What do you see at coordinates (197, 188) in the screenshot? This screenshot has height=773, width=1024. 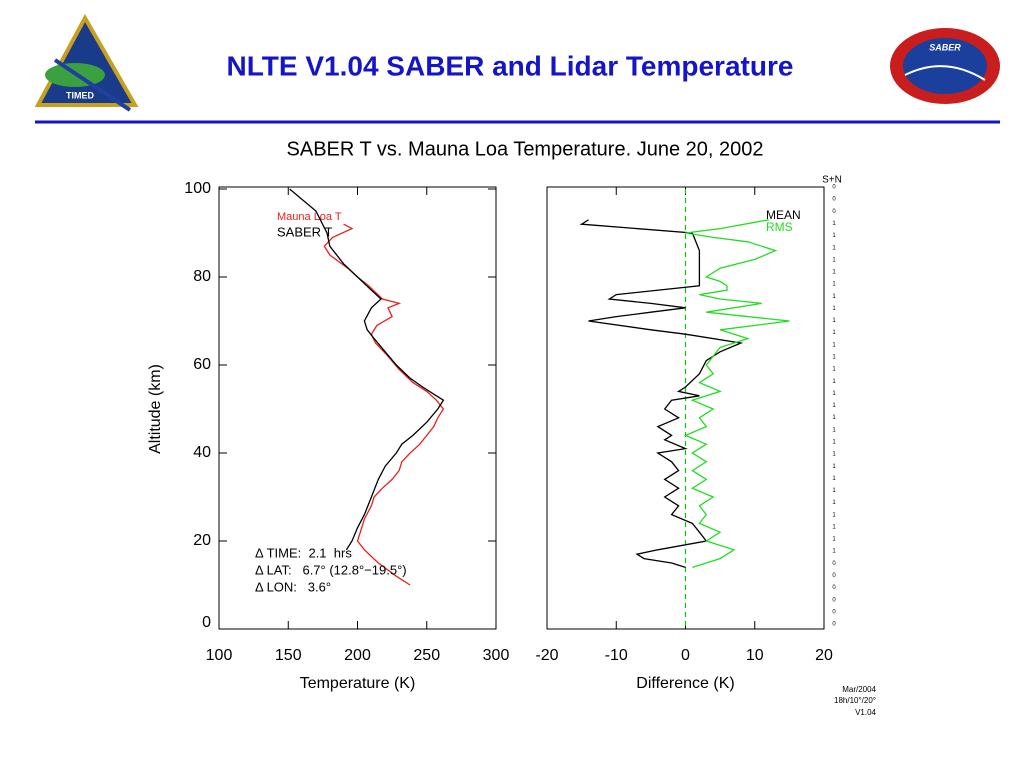 I see `y-tick-label: 100` at bounding box center [197, 188].